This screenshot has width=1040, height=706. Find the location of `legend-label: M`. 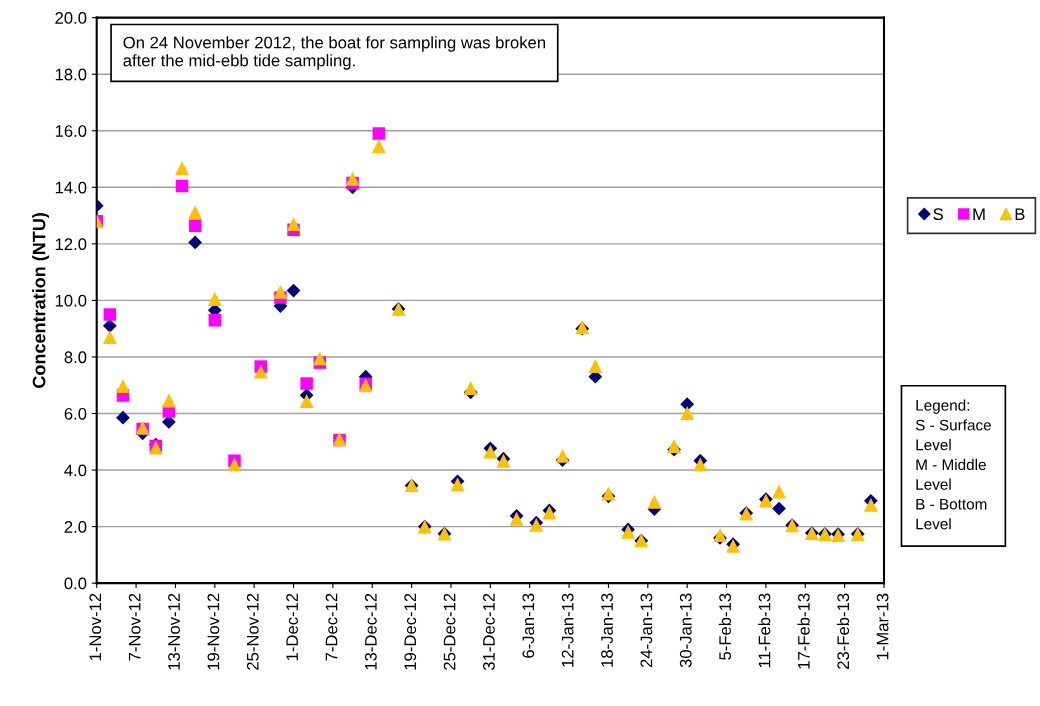

legend-label: M is located at coordinates (979, 214).